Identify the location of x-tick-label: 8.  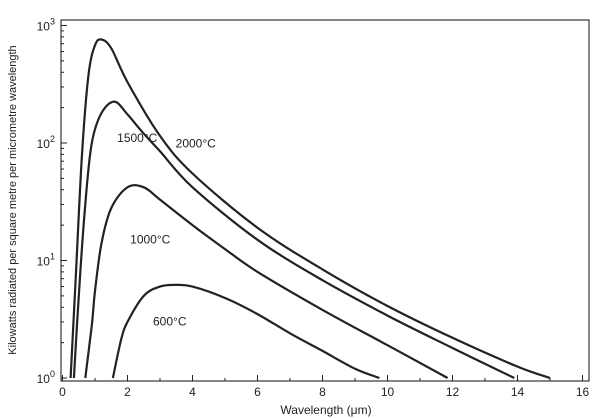
(322, 392).